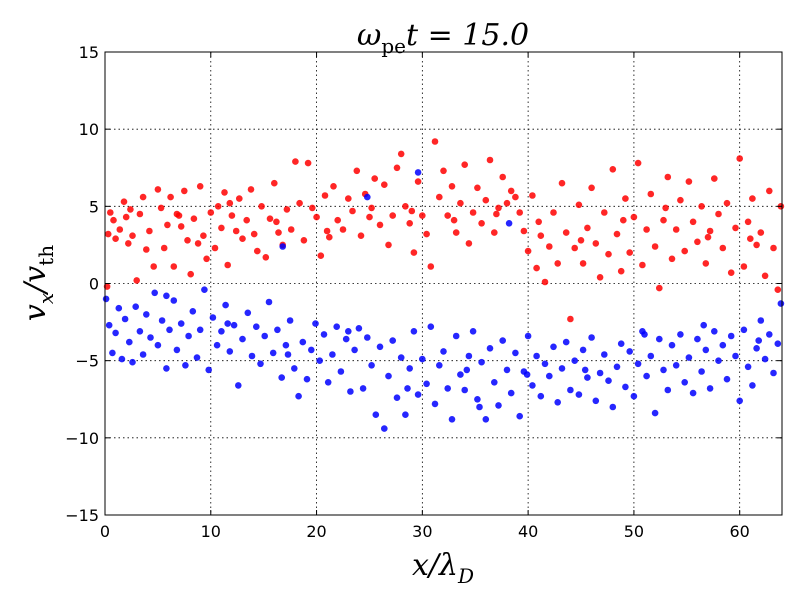  I want to click on y-tick-label: 15, so click(89, 52).